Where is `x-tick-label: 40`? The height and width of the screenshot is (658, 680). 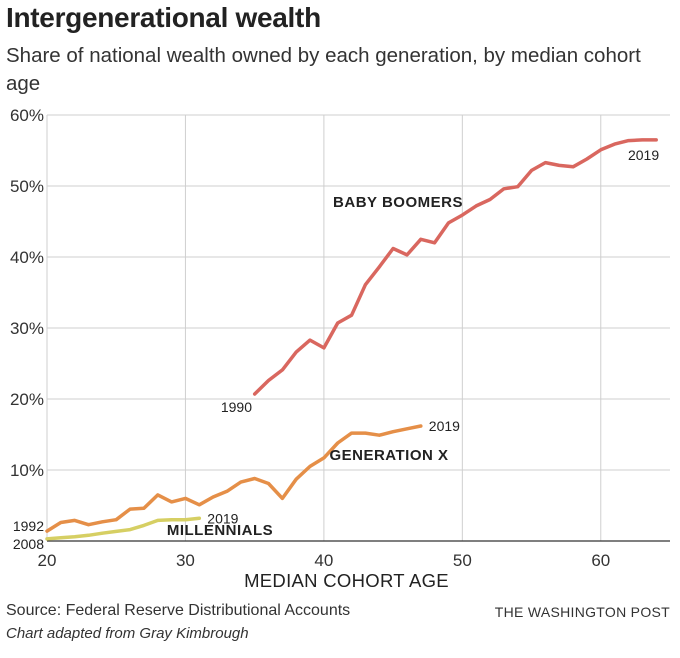
x-tick-label: 40 is located at coordinates (323, 560).